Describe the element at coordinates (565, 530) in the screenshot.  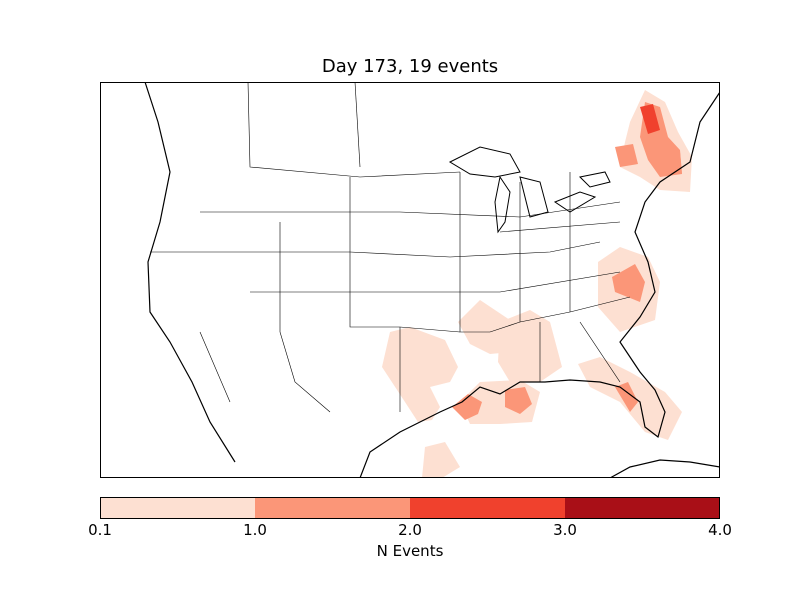
I see `colorbar-tick: 3.0` at that location.